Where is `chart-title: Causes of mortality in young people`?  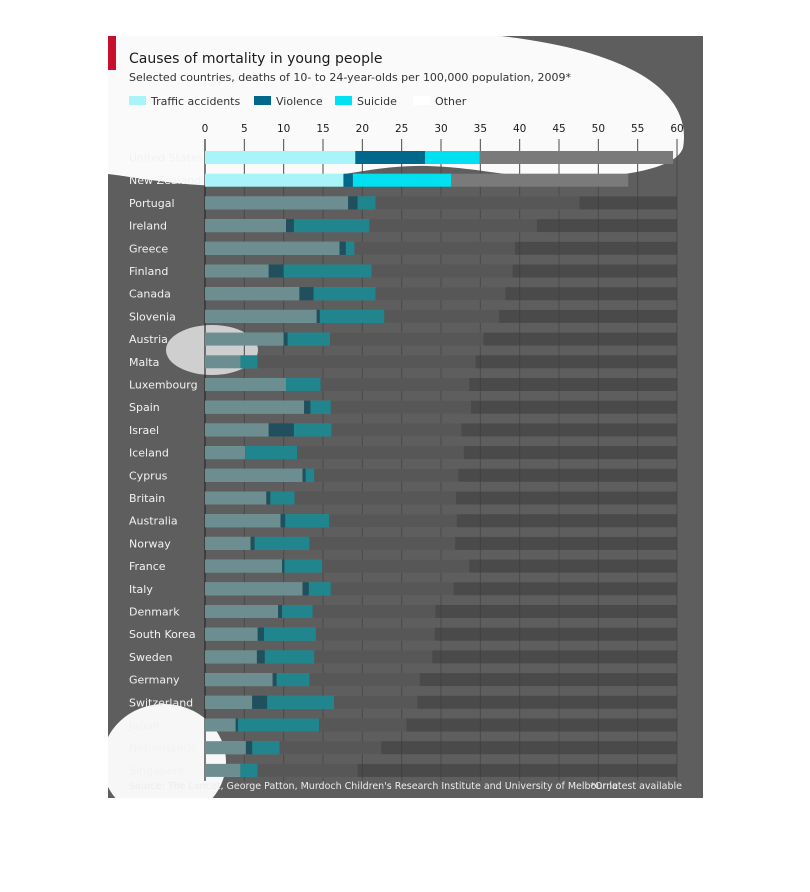
chart-title: Causes of mortality in young people is located at coordinates (255, 59).